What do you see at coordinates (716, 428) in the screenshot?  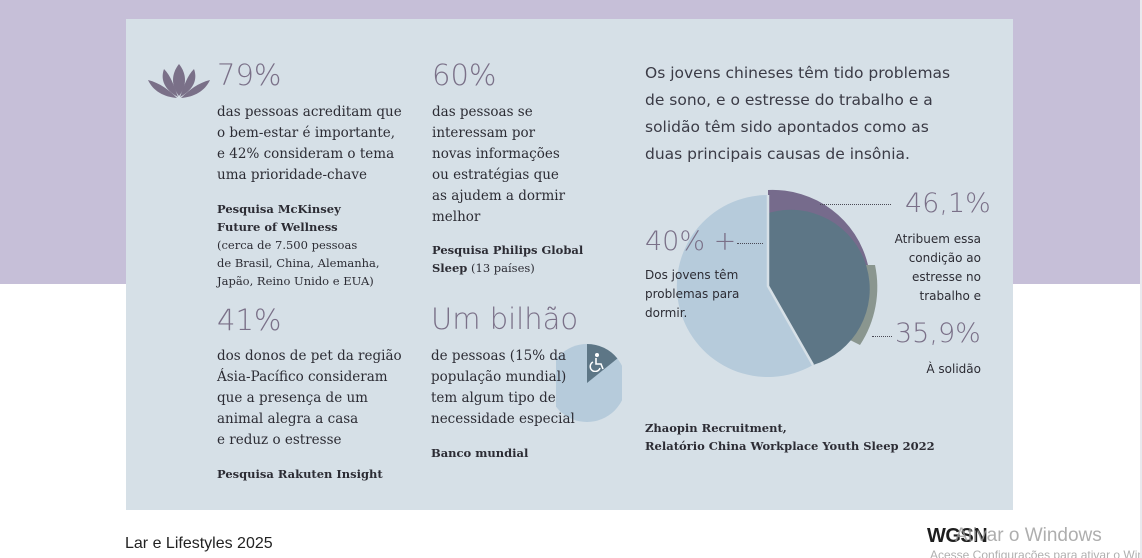 I see `source-line-1: Zhaopin Recruitment,` at bounding box center [716, 428].